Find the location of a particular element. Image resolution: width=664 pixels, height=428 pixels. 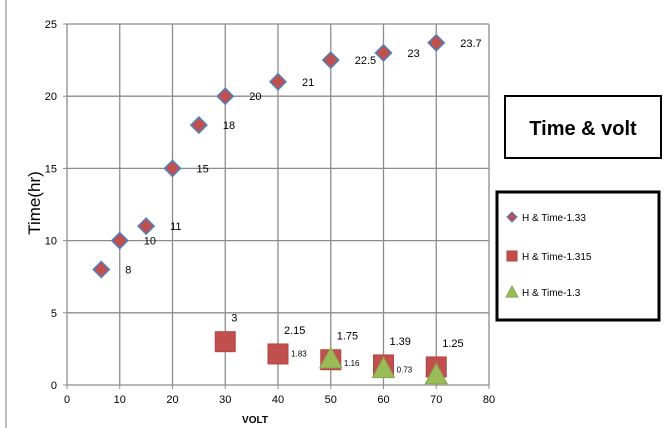

data-label: 22.5 is located at coordinates (365, 61).